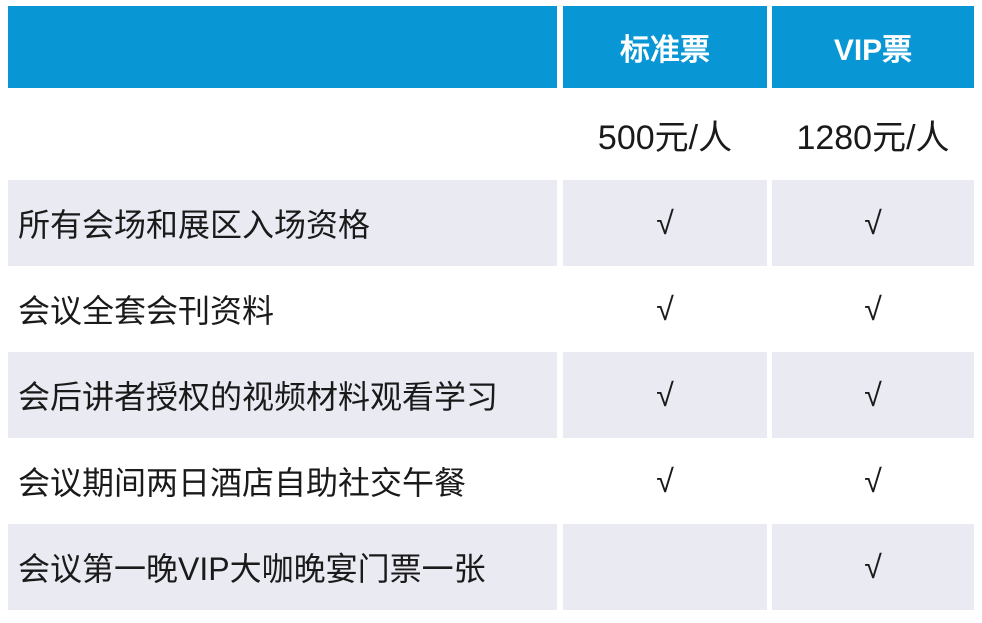  I want to click on price-row: 500元/人 1280元/人, so click(491, 134).